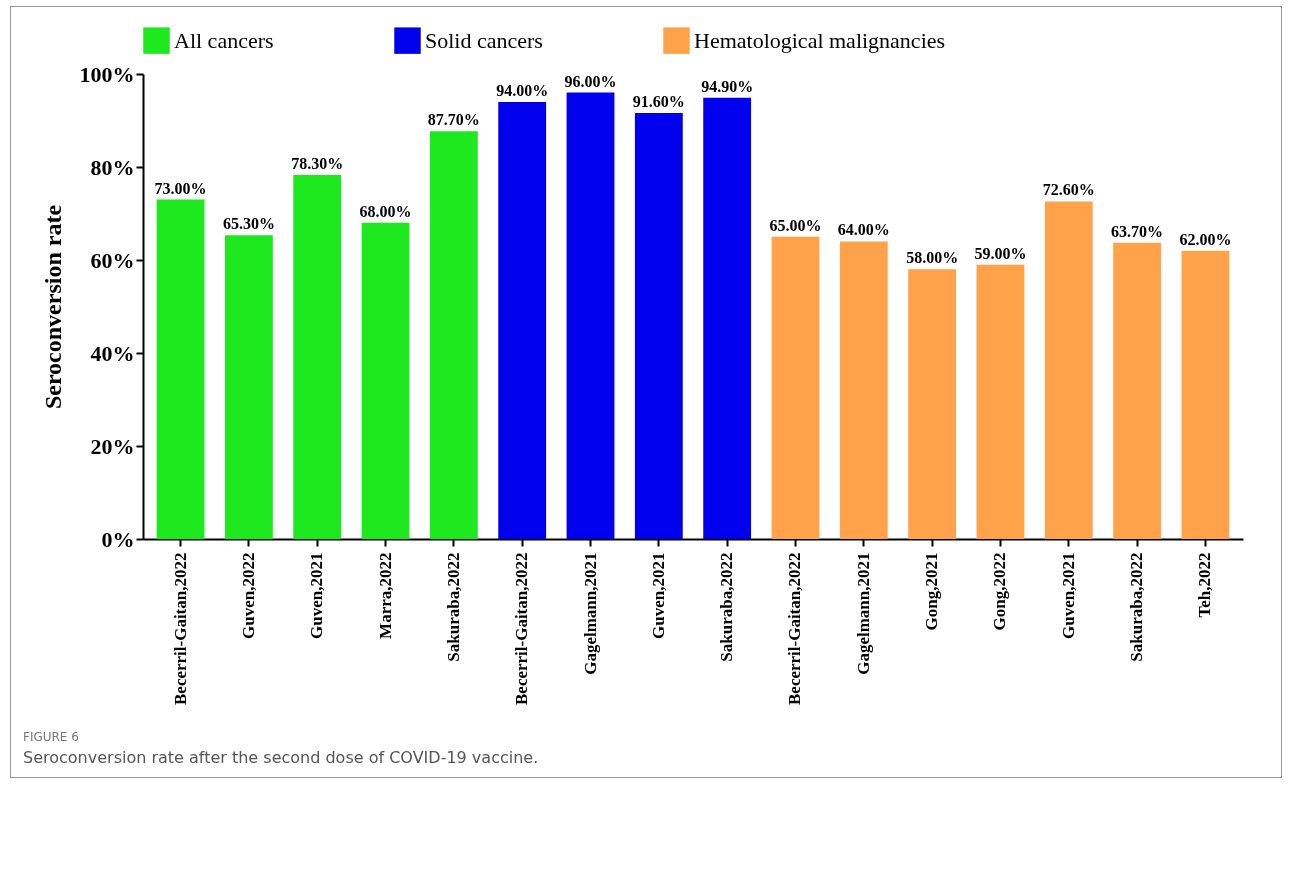 This screenshot has height=871, width=1292. What do you see at coordinates (224, 40) in the screenshot?
I see `legend-label: All cancers` at bounding box center [224, 40].